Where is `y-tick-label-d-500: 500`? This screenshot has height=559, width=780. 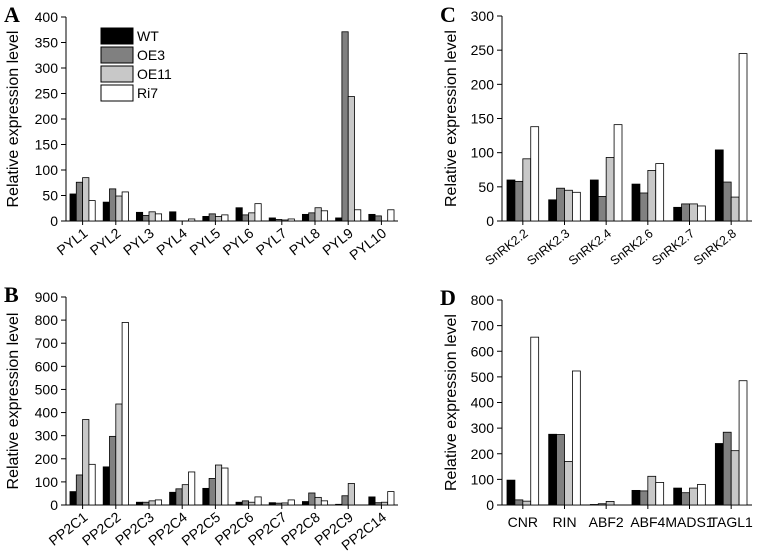 y-tick-label-d-500: 500 is located at coordinates (483, 377).